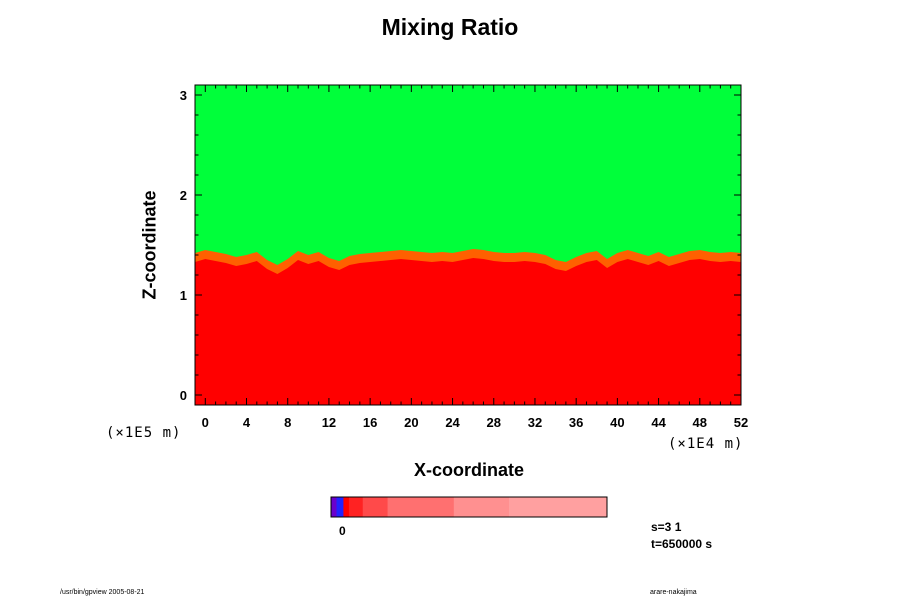  What do you see at coordinates (287, 422) in the screenshot?
I see `x-tick-label: 8` at bounding box center [287, 422].